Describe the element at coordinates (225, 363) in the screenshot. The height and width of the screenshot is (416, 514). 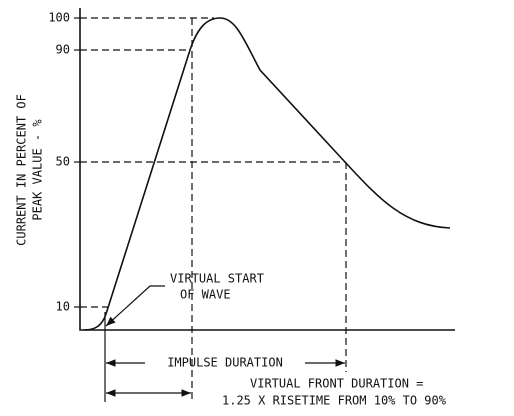
I see `annotation: IMPULSE DURATION` at that location.